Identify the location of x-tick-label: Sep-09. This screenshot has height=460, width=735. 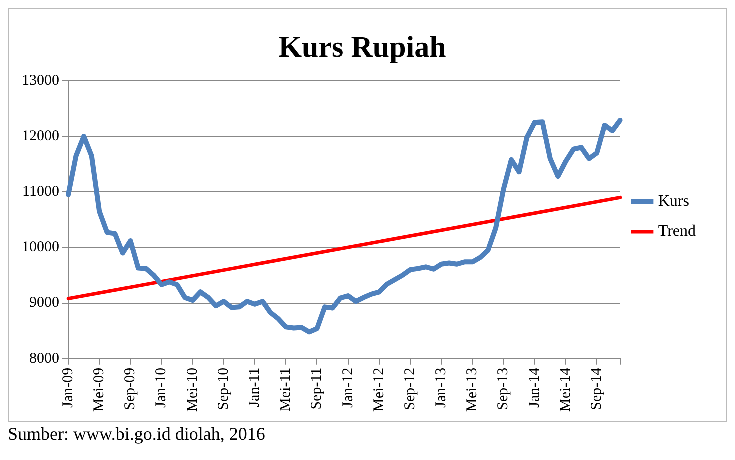
(130, 389).